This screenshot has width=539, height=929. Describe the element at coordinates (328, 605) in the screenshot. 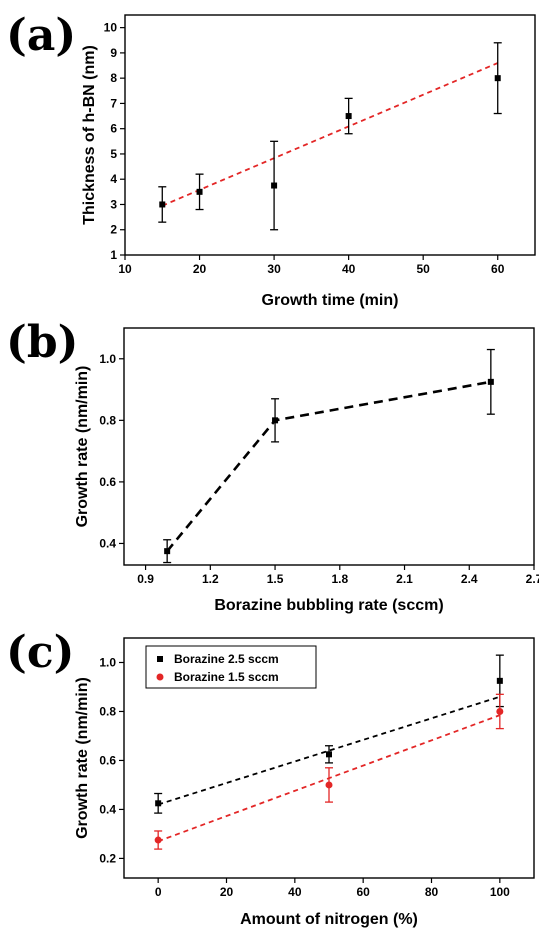

I see `c1-x-axis-title: Borazine bubbling rate (sccm)` at that location.